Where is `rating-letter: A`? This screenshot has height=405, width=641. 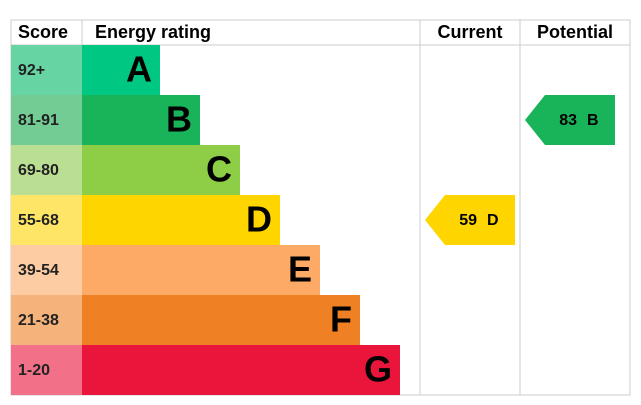 rating-letter: A is located at coordinates (139, 69).